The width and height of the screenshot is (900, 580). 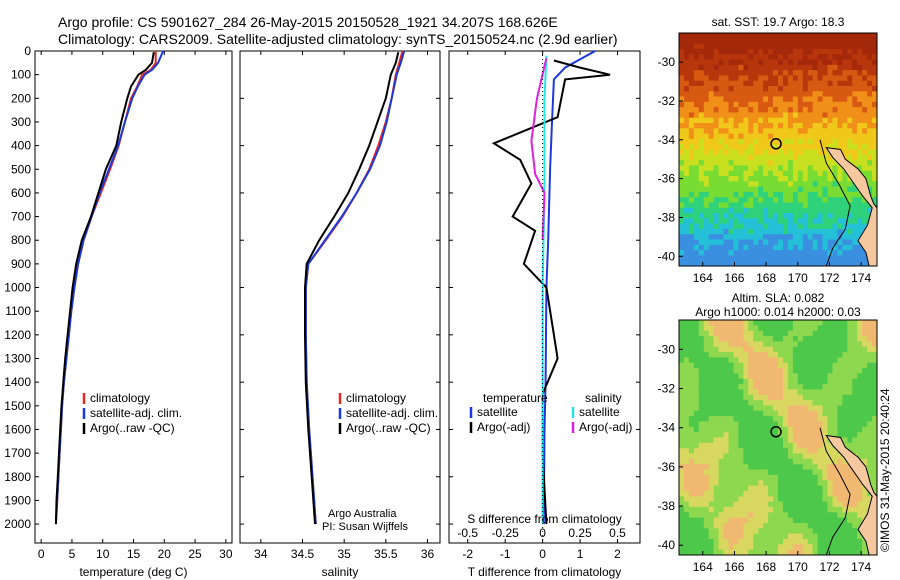 What do you see at coordinates (21, 240) in the screenshot?
I see `y-tick-label: 800` at bounding box center [21, 240].